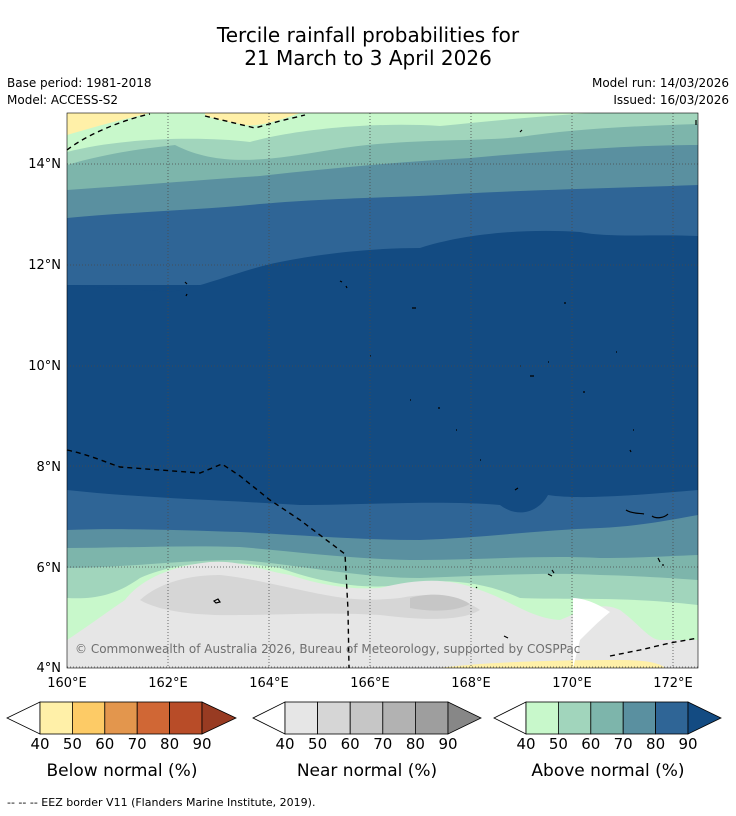 This screenshot has width=736, height=816. I want to click on near-normal-50-region, so click(310, 597).